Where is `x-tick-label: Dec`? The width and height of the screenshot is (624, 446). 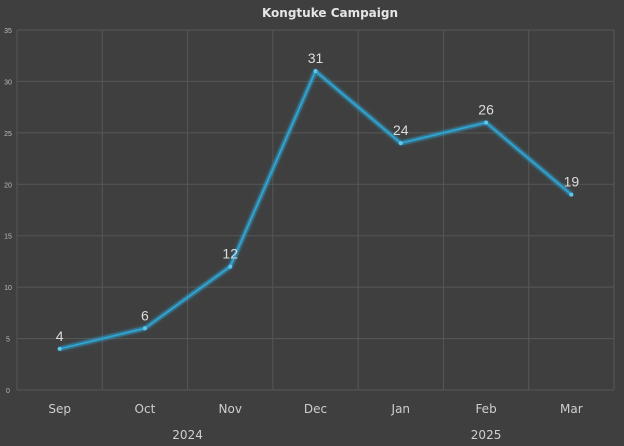 x-tick-label: Dec is located at coordinates (315, 409).